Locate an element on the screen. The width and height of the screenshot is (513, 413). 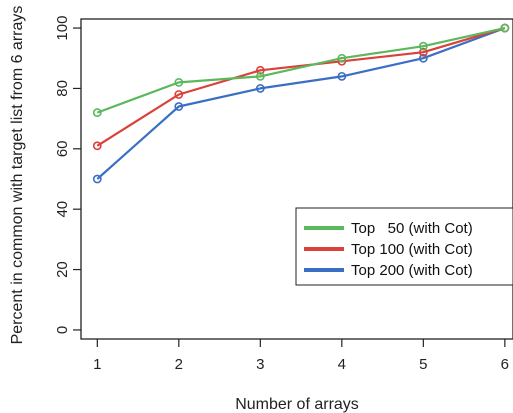
x-tick-label: 5 is located at coordinates (423, 364).